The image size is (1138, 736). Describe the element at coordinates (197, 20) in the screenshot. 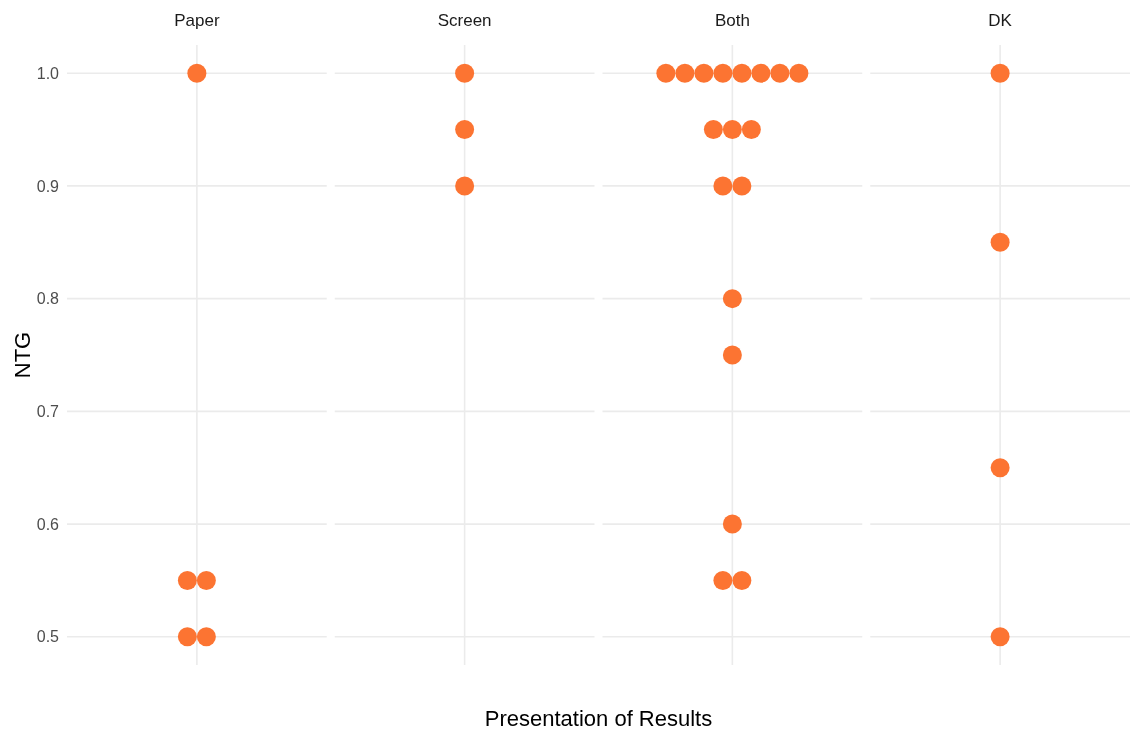

I see `x-tick-label: Paper` at that location.